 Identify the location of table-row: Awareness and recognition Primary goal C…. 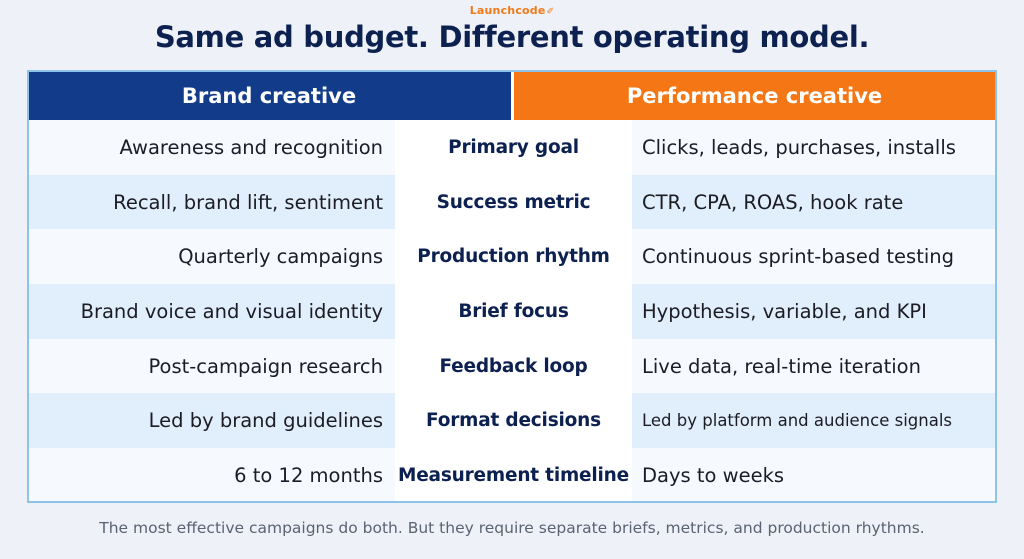
(512, 147).